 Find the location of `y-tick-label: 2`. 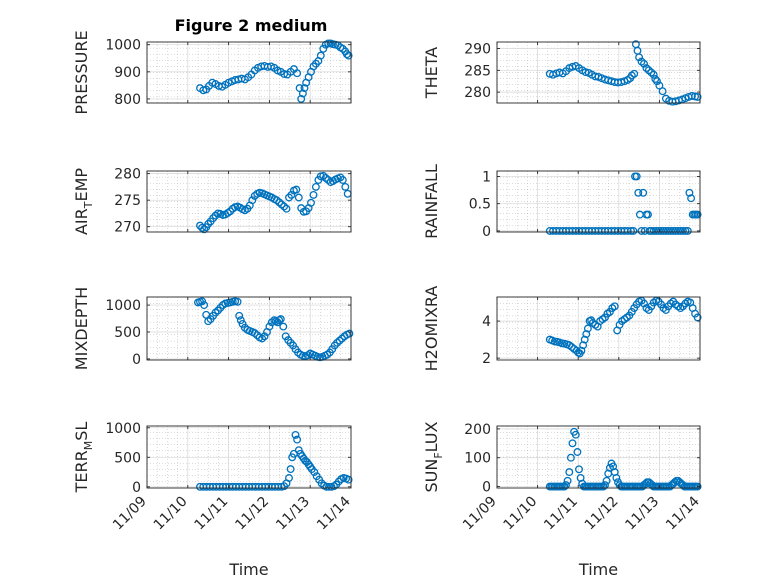

y-tick-label: 2 is located at coordinates (486, 359).